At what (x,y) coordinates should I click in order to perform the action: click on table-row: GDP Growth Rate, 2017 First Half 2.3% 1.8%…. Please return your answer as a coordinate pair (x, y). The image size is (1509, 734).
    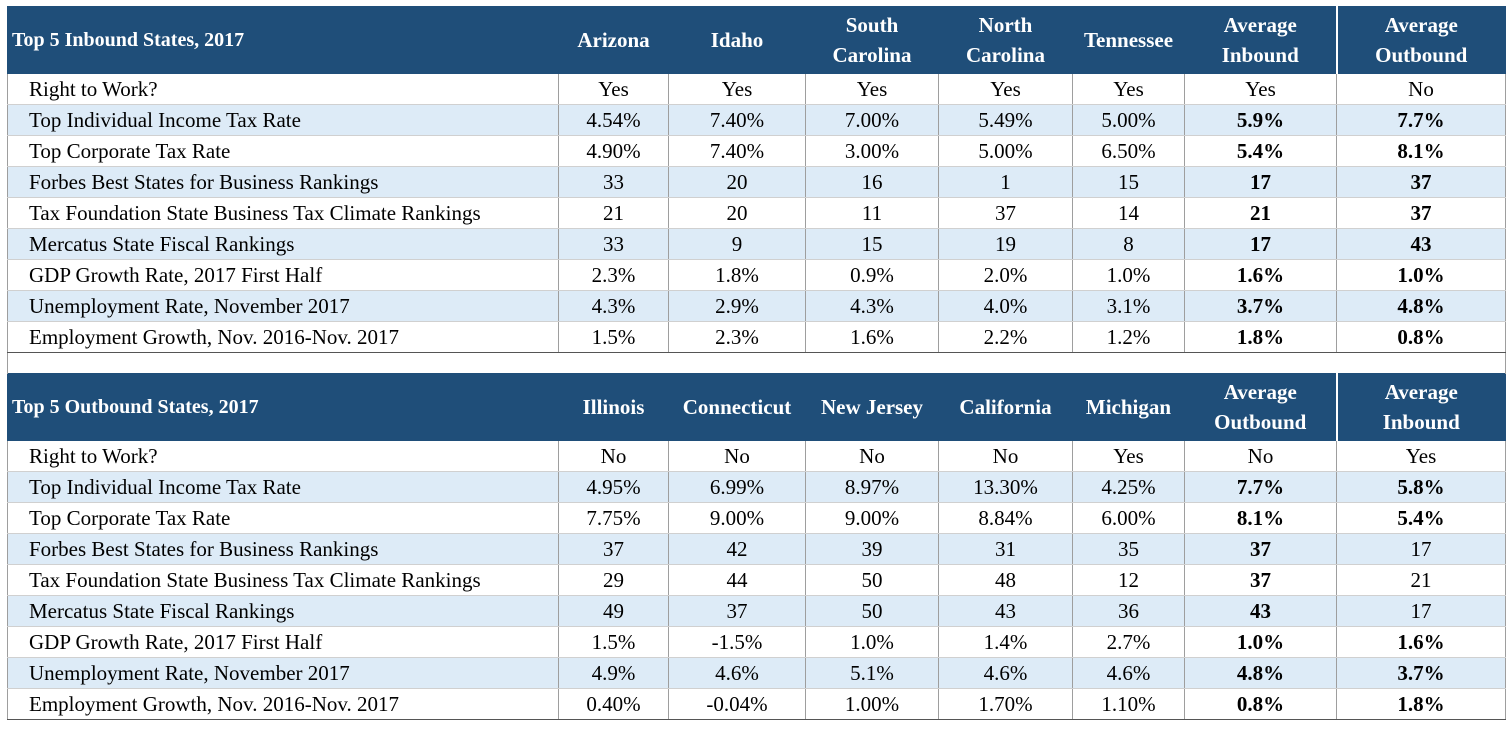
    Looking at the image, I should click on (756, 275).